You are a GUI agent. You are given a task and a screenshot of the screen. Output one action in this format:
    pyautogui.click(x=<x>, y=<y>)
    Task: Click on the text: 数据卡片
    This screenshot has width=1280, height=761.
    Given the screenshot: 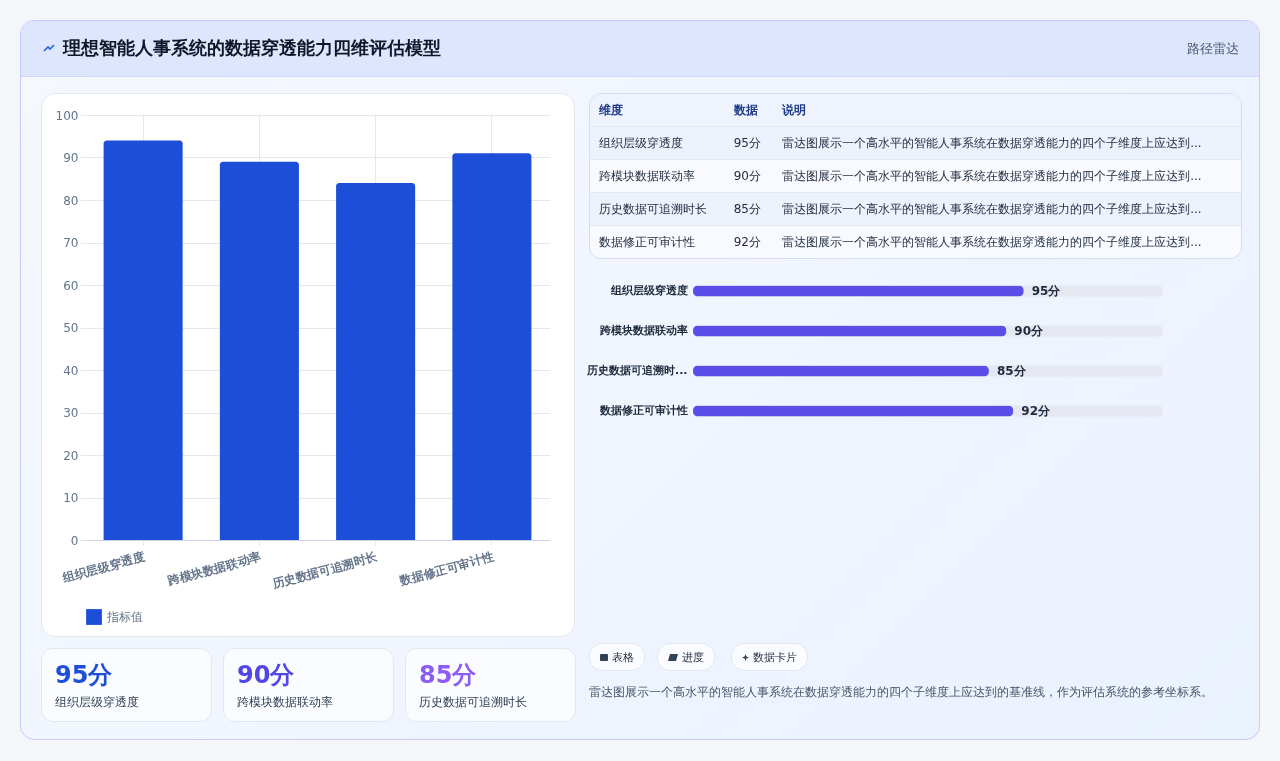 What is the action you would take?
    pyautogui.click(x=775, y=657)
    